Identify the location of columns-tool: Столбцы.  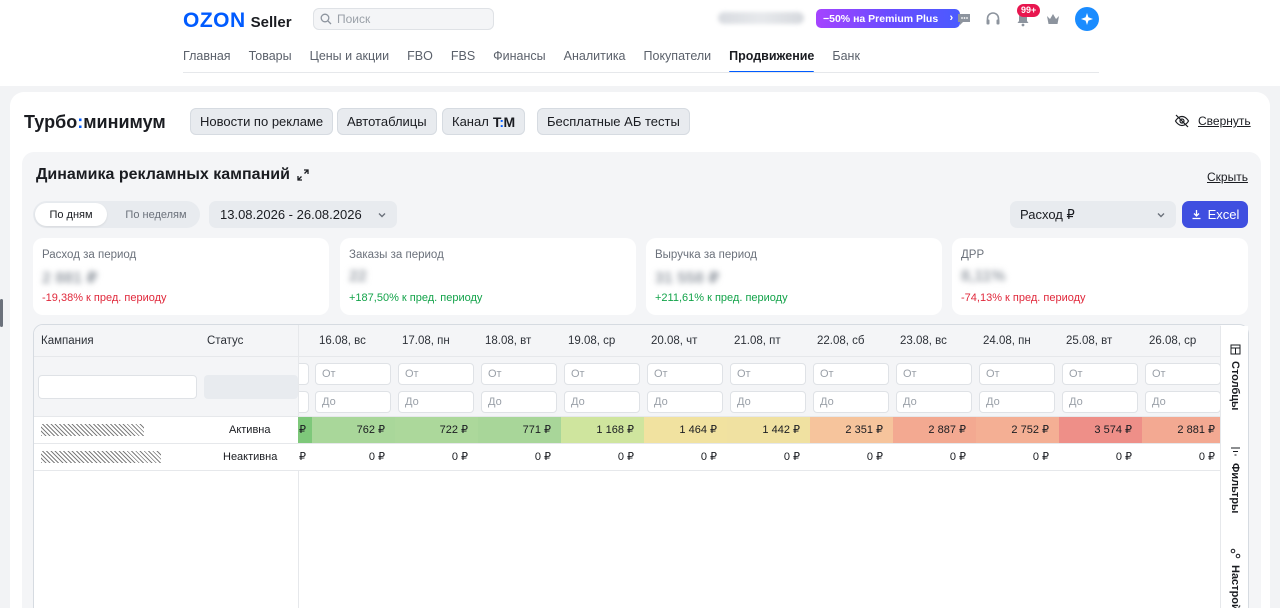
(1235, 377).